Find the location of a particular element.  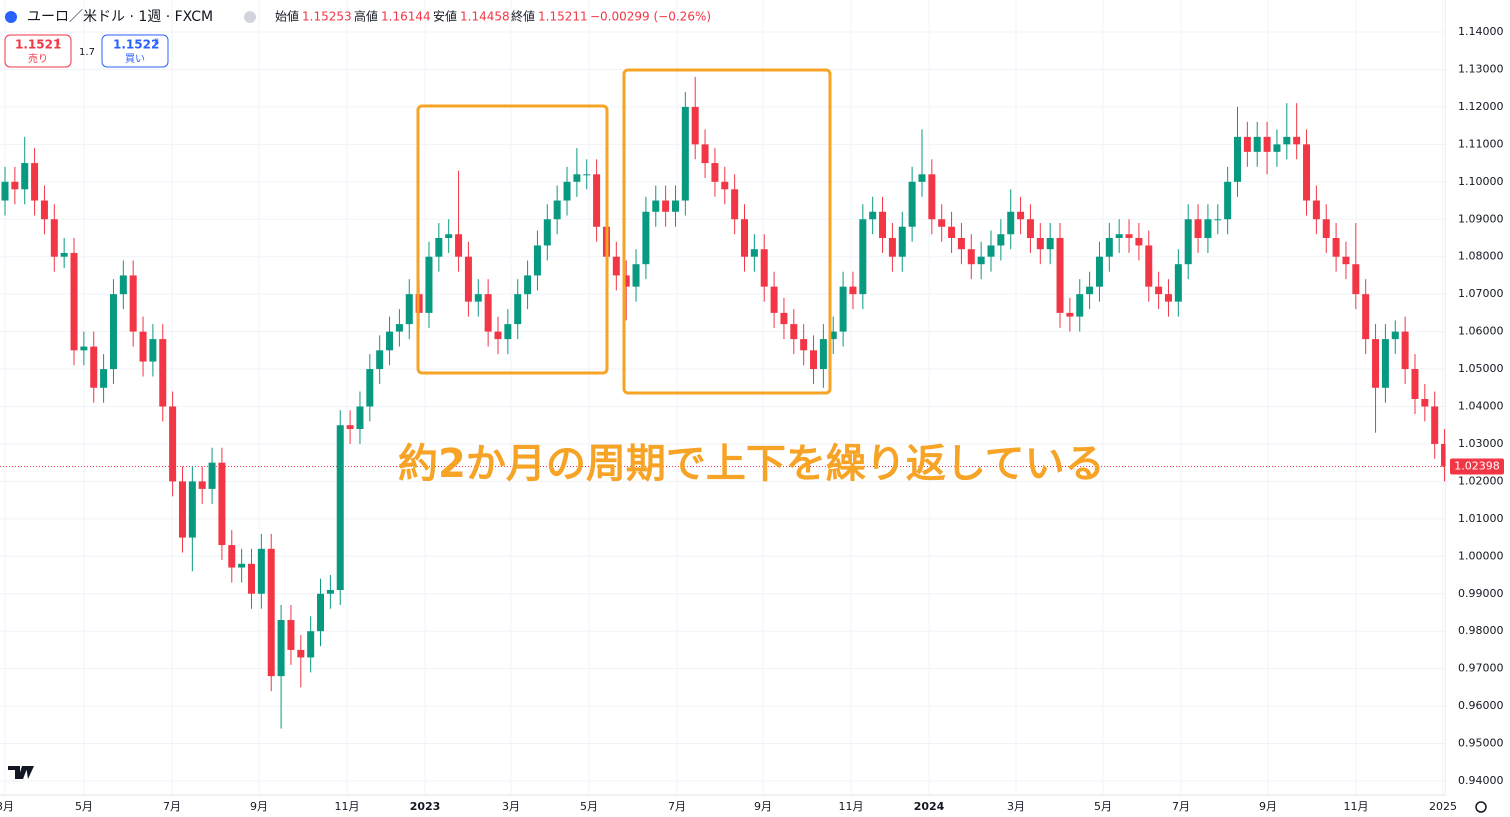

y-tick-label: 0.98000 is located at coordinates (1481, 630).